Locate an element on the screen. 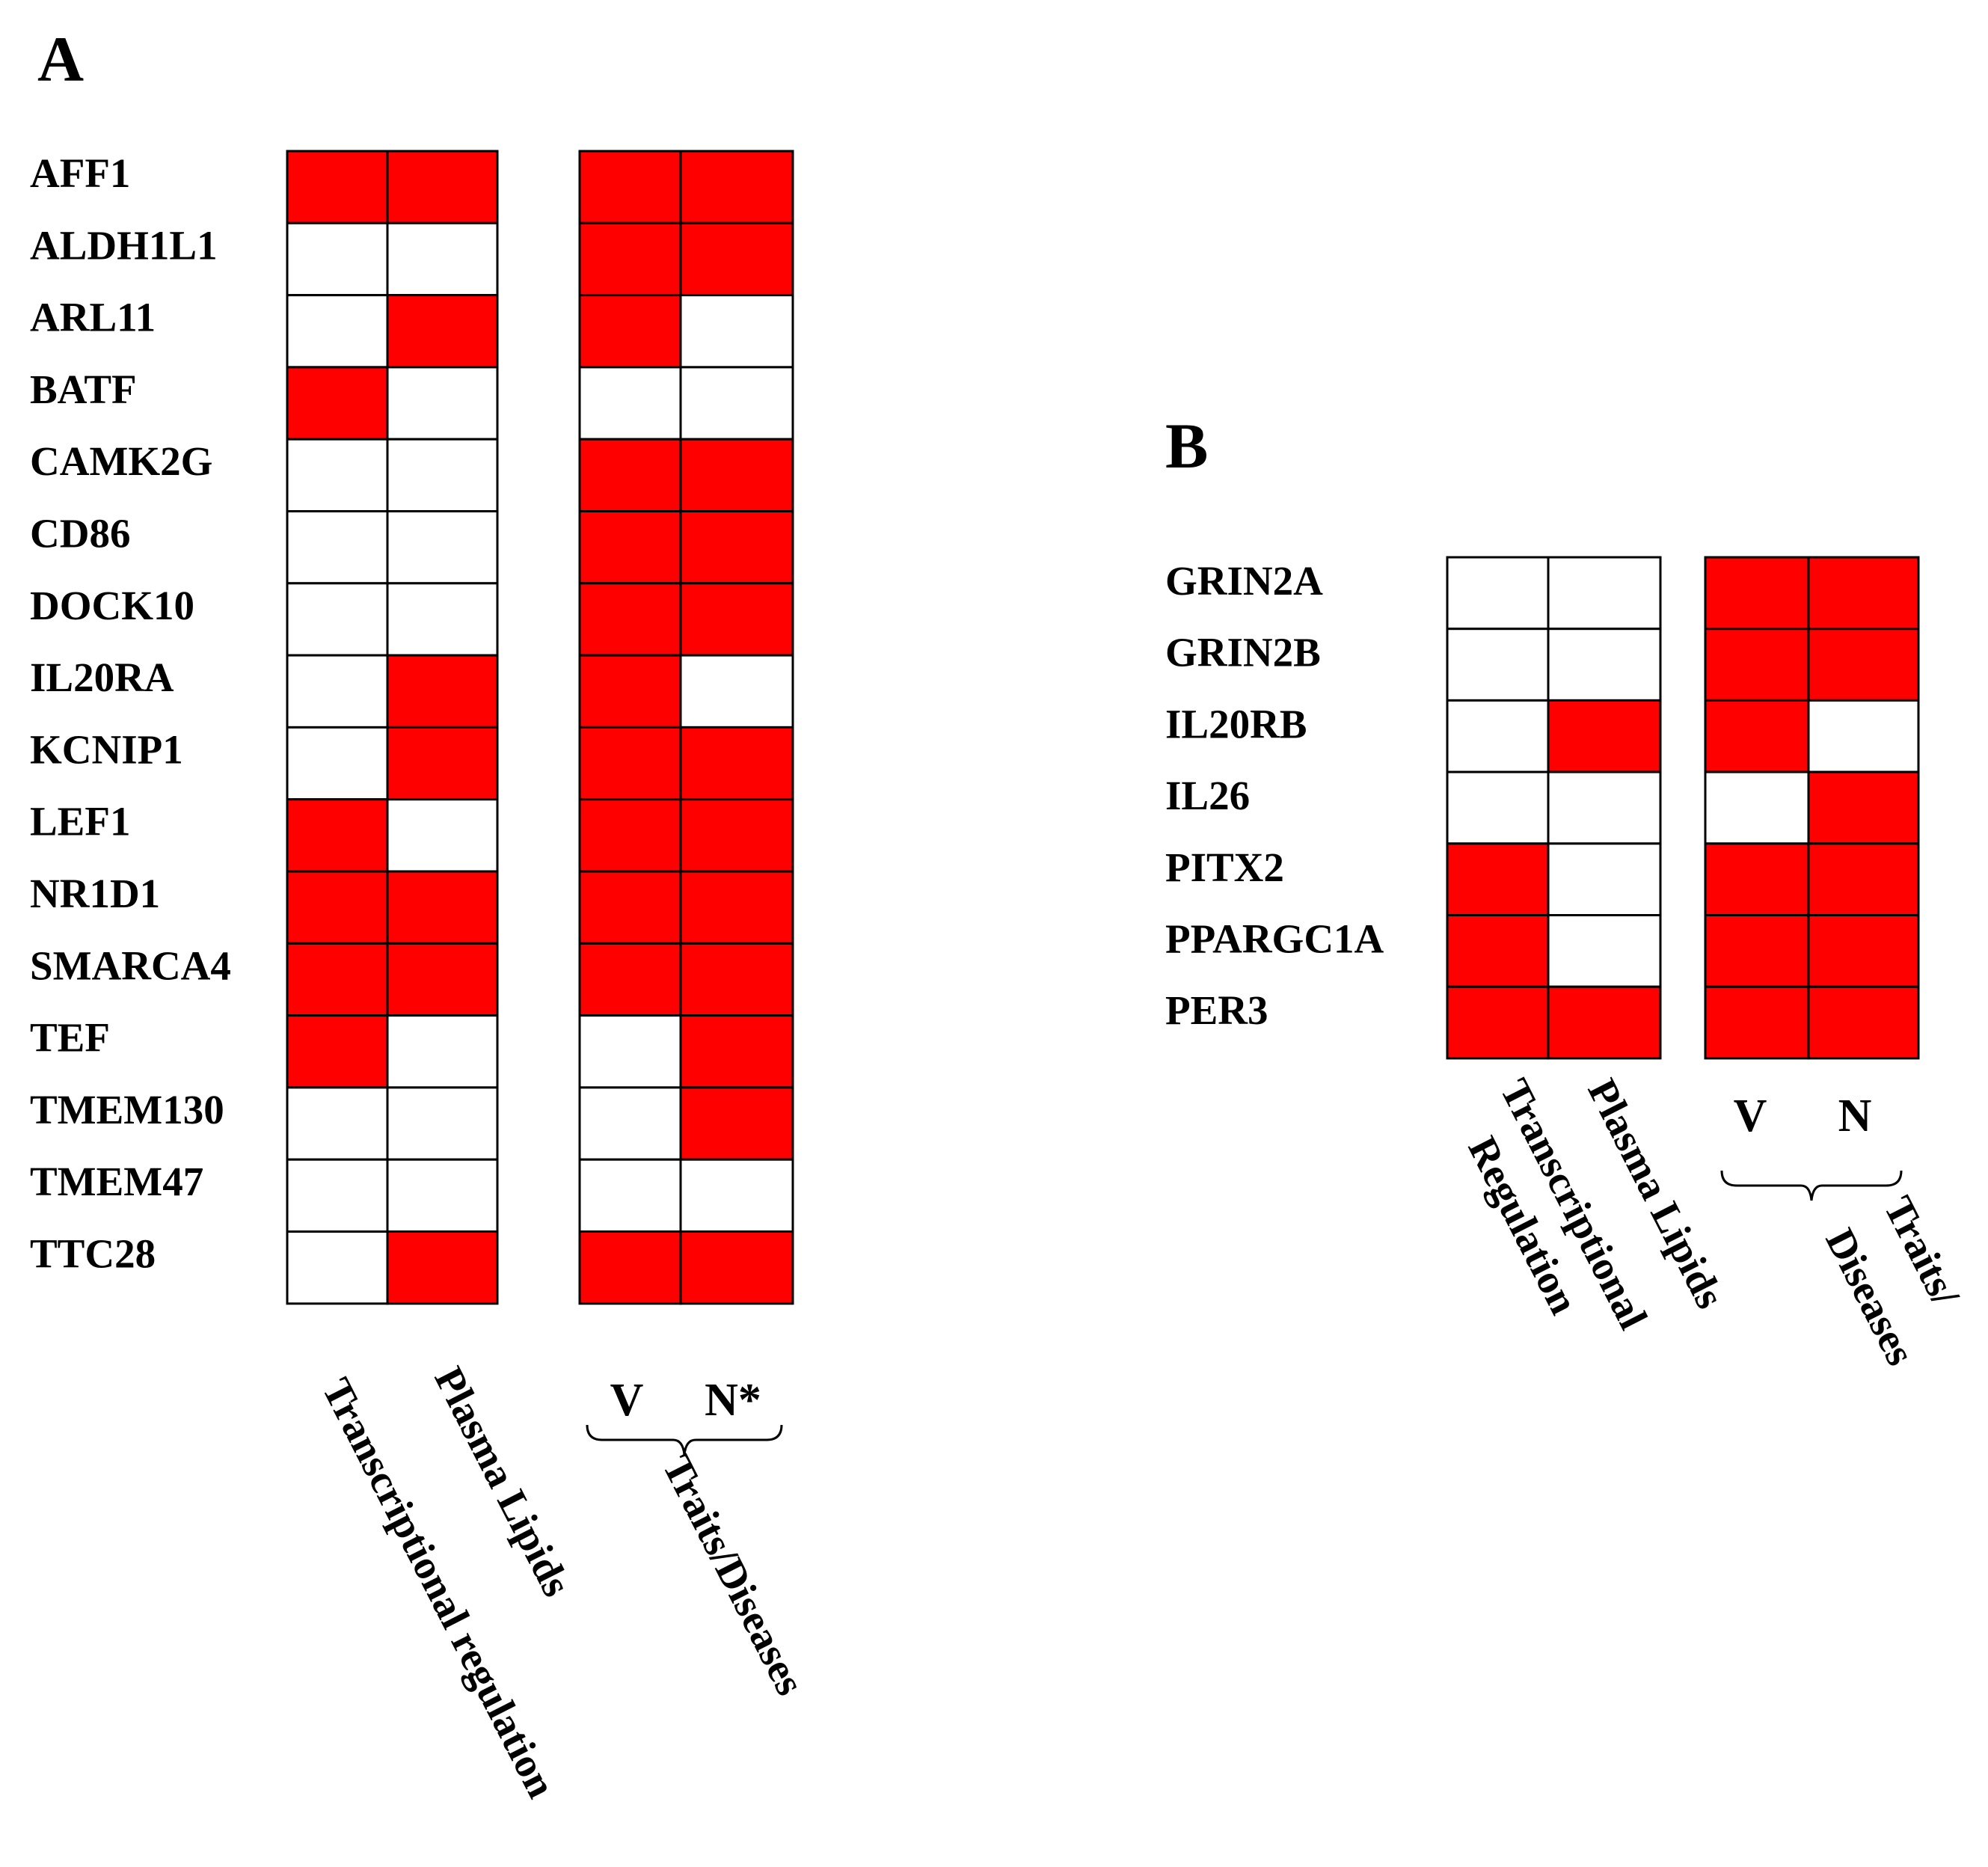  cell-b-ppargc1a-col2 is located at coordinates (1604, 951).